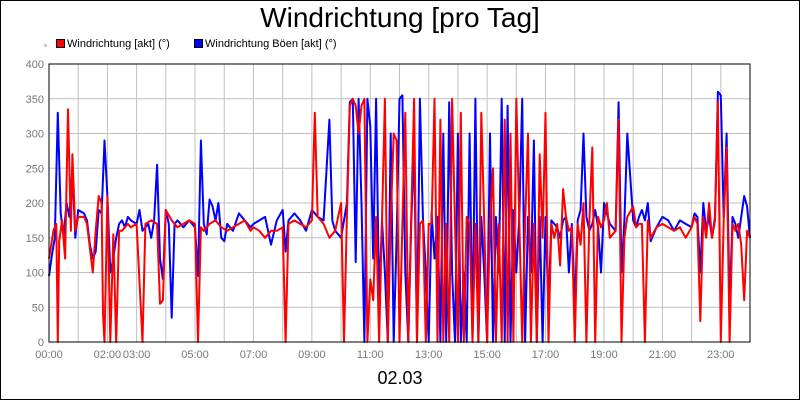 The image size is (800, 400). What do you see at coordinates (721, 355) in the screenshot?
I see `x-tick-label: 23:00` at bounding box center [721, 355].